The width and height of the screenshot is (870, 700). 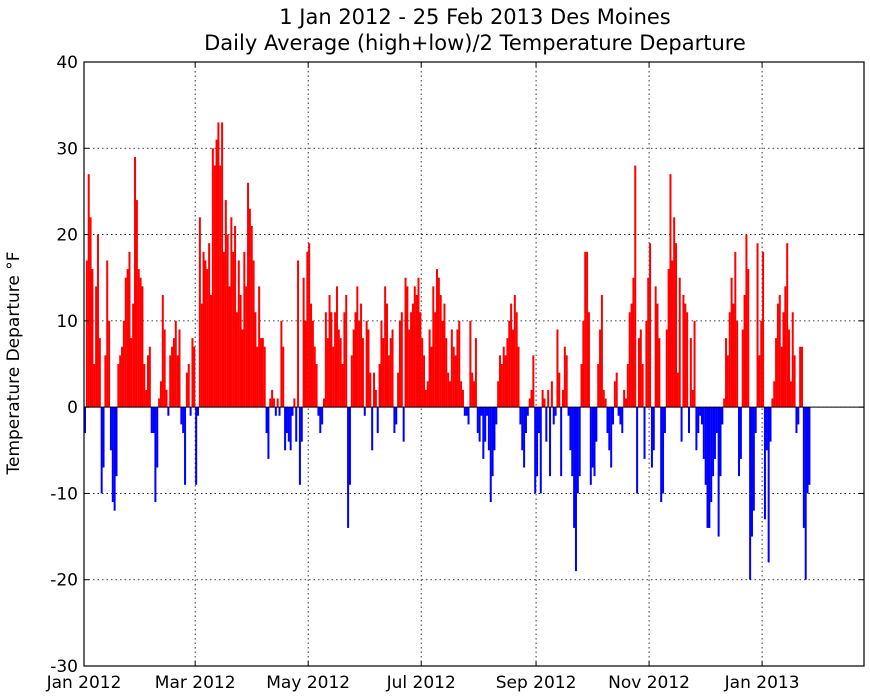 What do you see at coordinates (64, 667) in the screenshot?
I see `y-tick-label: -30` at bounding box center [64, 667].